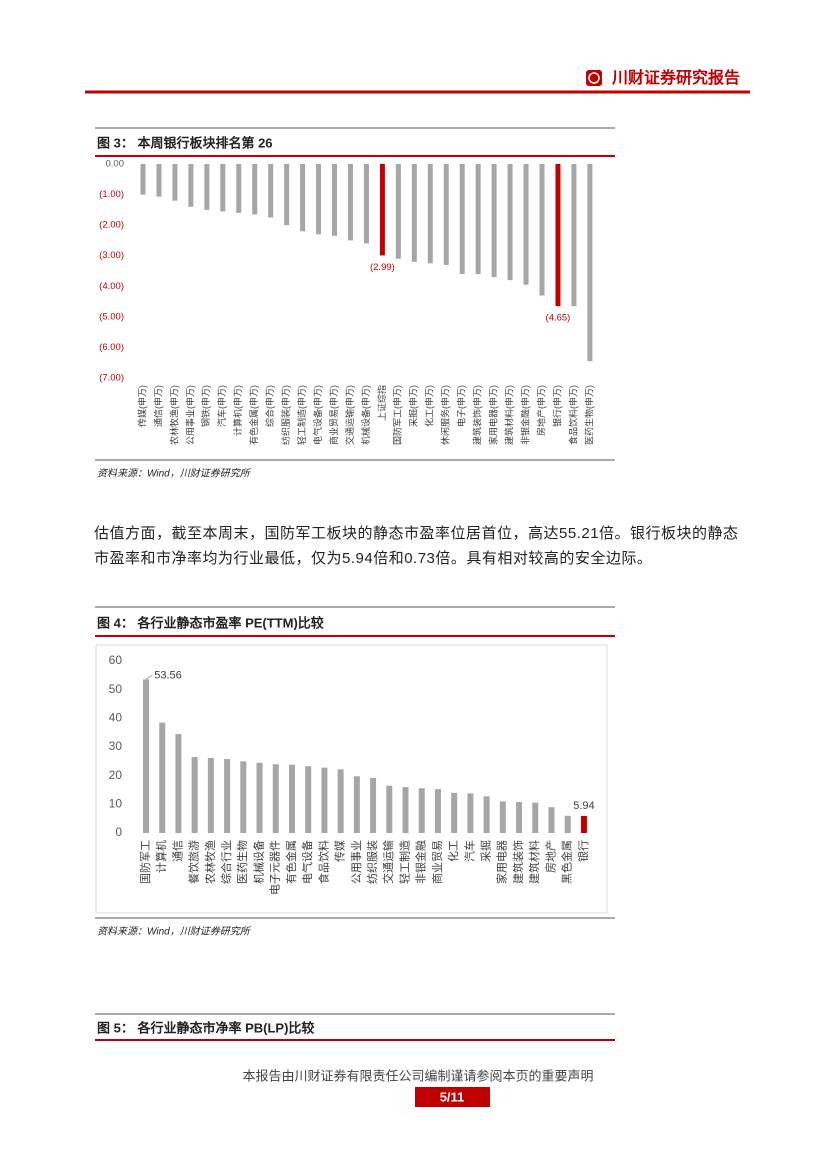 The image size is (827, 1169). Describe the element at coordinates (349, 415) in the screenshot. I see `x-tick-label: 交通运输(申万)` at that location.